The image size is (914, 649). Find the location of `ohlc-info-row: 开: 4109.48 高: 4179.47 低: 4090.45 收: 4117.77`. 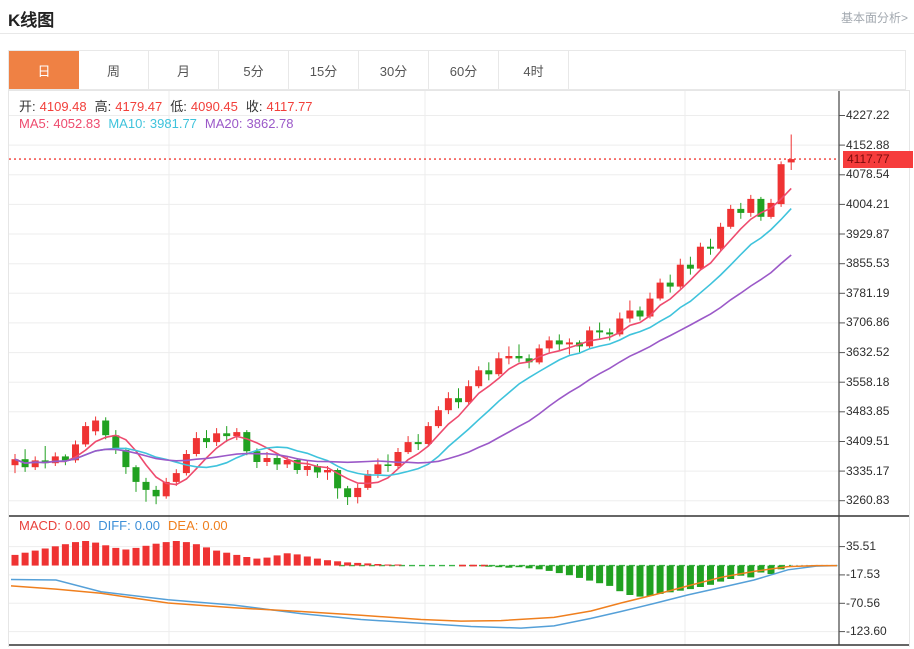

ohlc-info-row: 开: 4109.48 高: 4179.47 低: 4090.45 收: 4117.77 is located at coordinates (170, 105).